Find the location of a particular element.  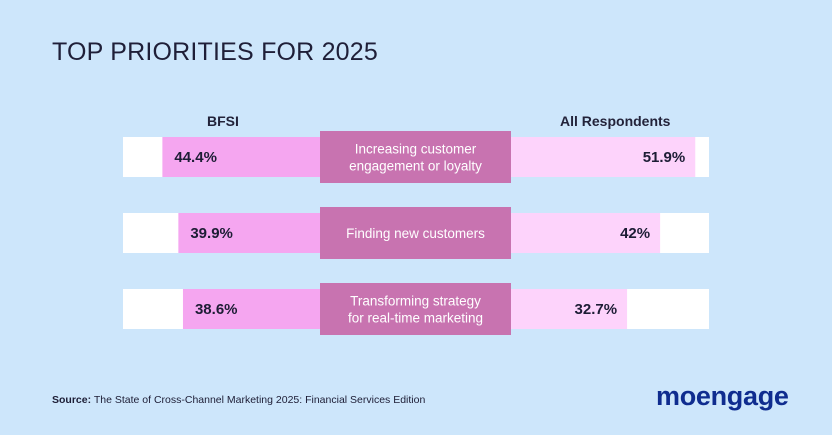

category-label: Finding new customers is located at coordinates (415, 233).